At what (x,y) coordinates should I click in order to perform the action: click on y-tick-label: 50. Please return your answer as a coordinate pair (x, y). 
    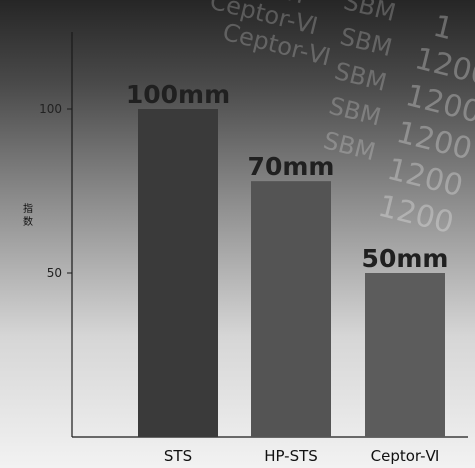
    Looking at the image, I should click on (54, 273).